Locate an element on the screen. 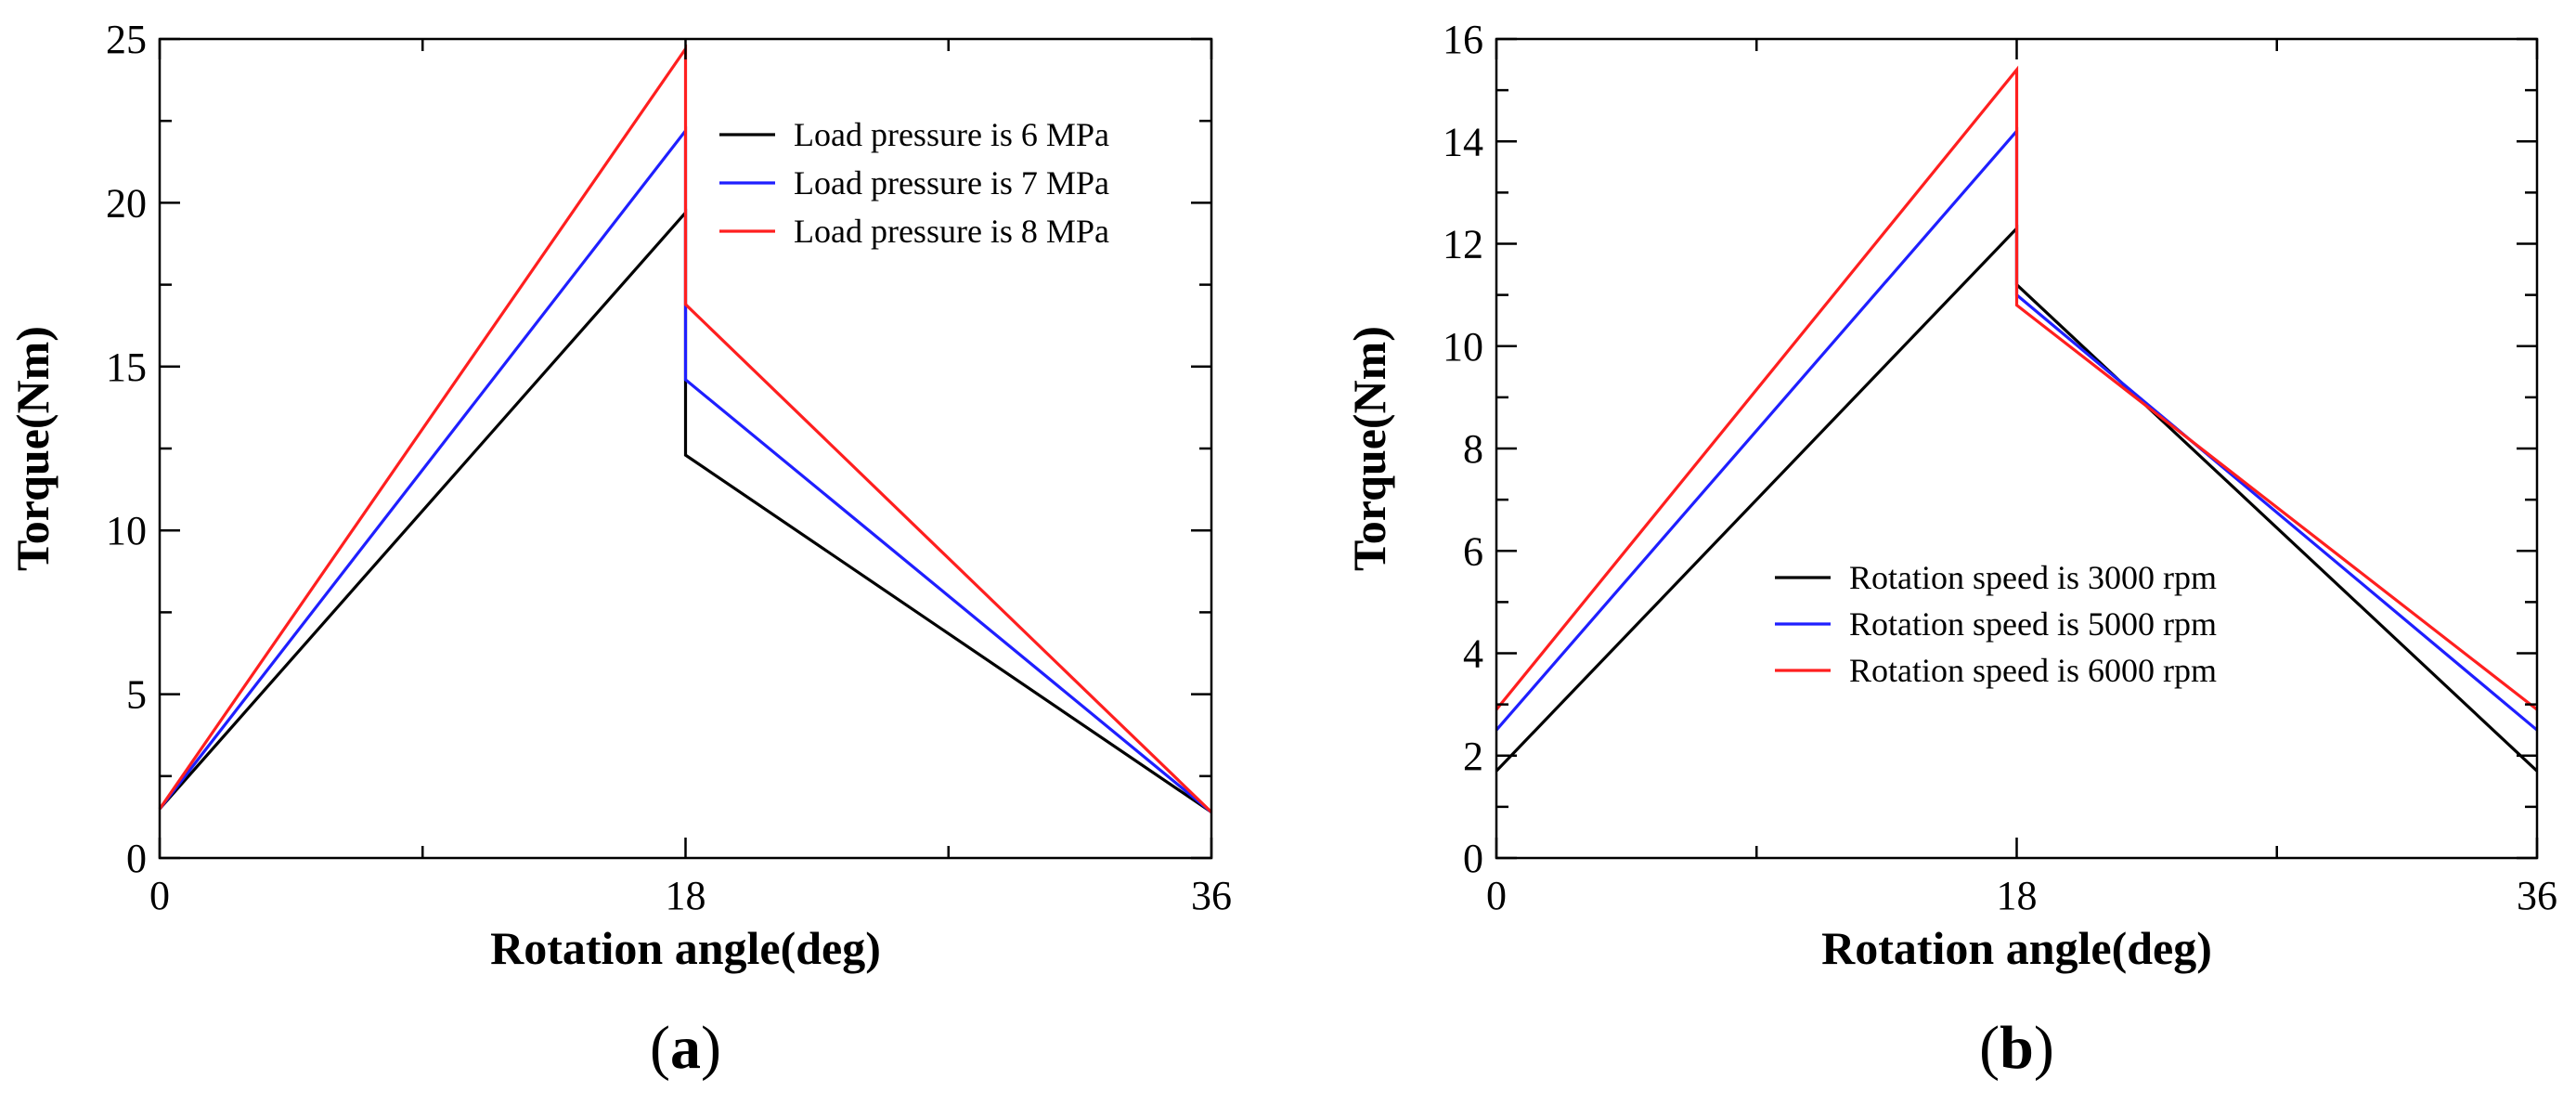 The width and height of the screenshot is (2576, 1105). y-tick-label: 6 is located at coordinates (1473, 551).